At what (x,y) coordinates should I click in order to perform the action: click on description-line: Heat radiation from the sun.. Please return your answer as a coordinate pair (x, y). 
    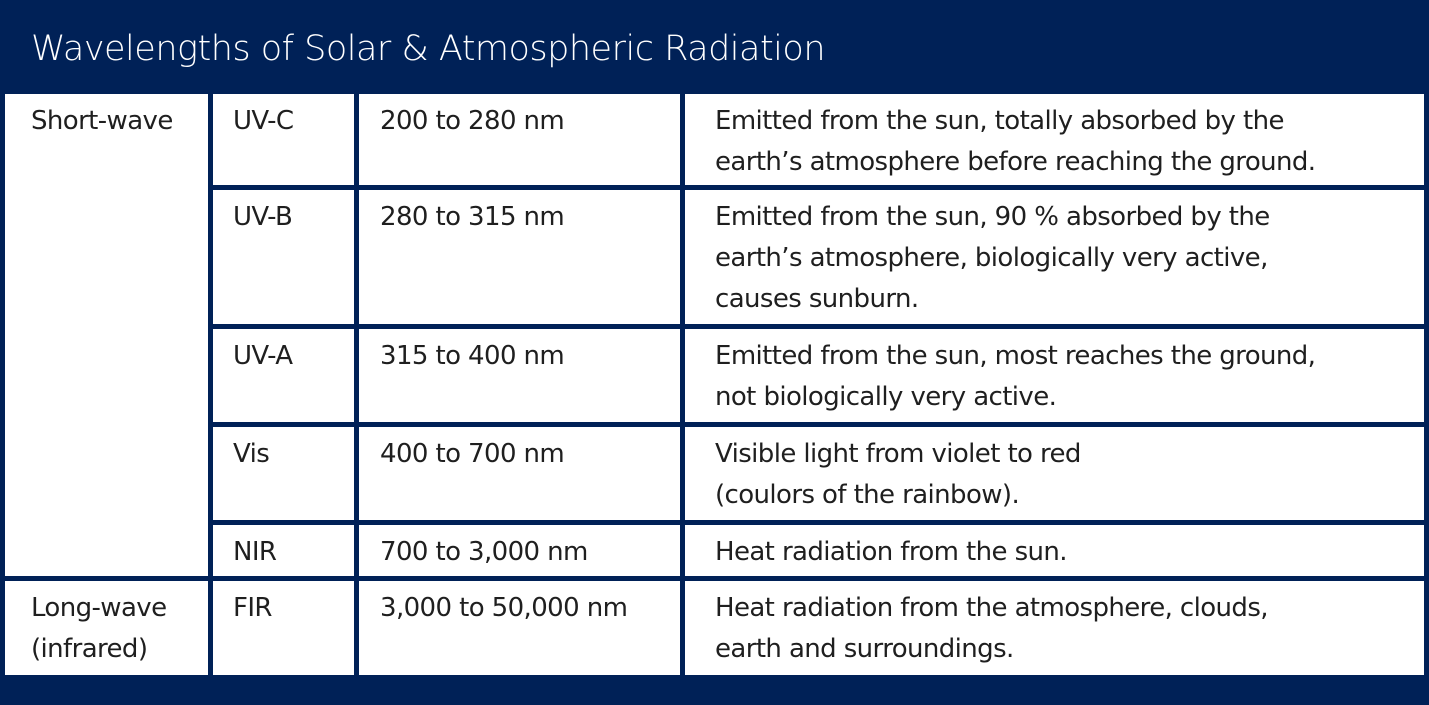
    Looking at the image, I should click on (891, 552).